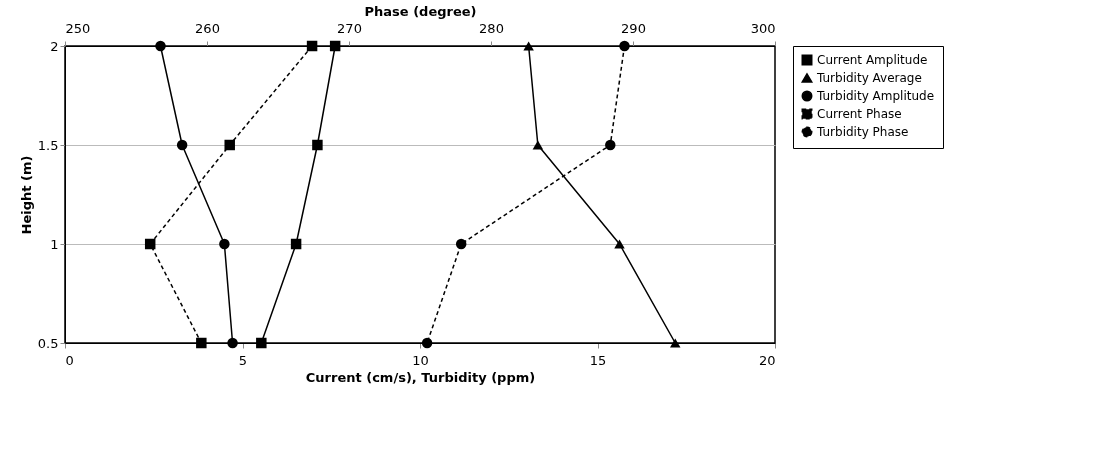  Describe the element at coordinates (598, 360) in the screenshot. I see `x-tick-label: 15` at that location.